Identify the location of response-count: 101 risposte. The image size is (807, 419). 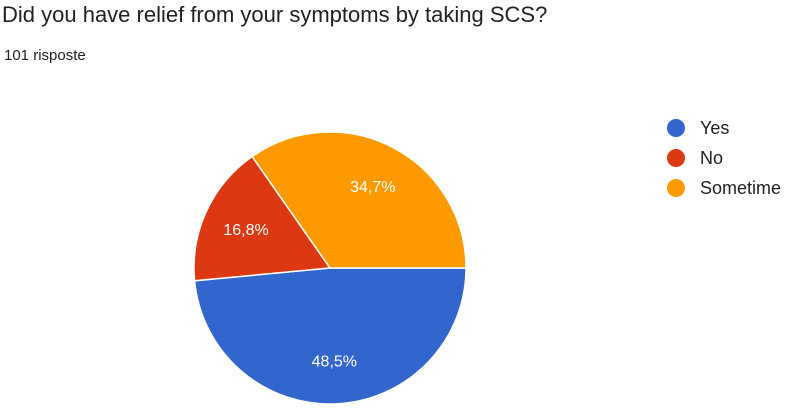
(45, 55).